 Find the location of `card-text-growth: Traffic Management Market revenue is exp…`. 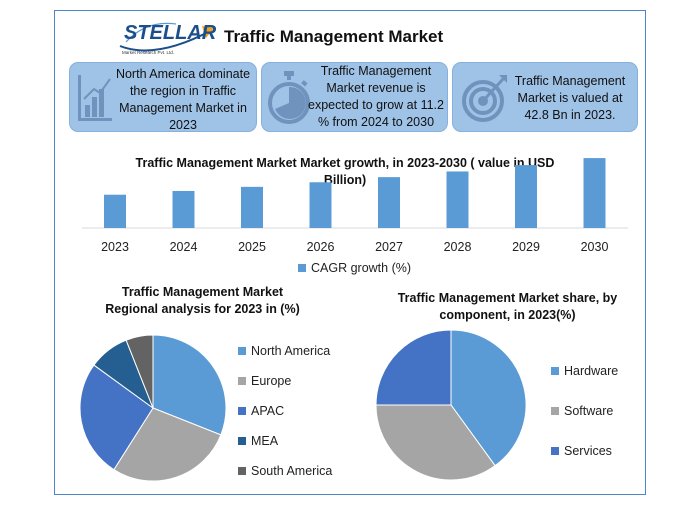

card-text-growth: Traffic Management Market revenue is exp… is located at coordinates (376, 96).